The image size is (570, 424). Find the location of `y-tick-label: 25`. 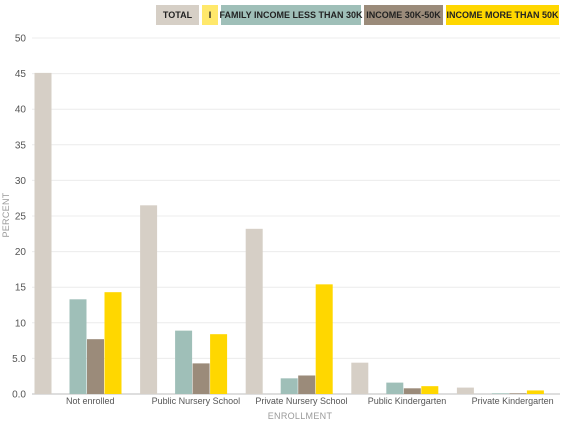

y-tick-label: 25 is located at coordinates (21, 217).